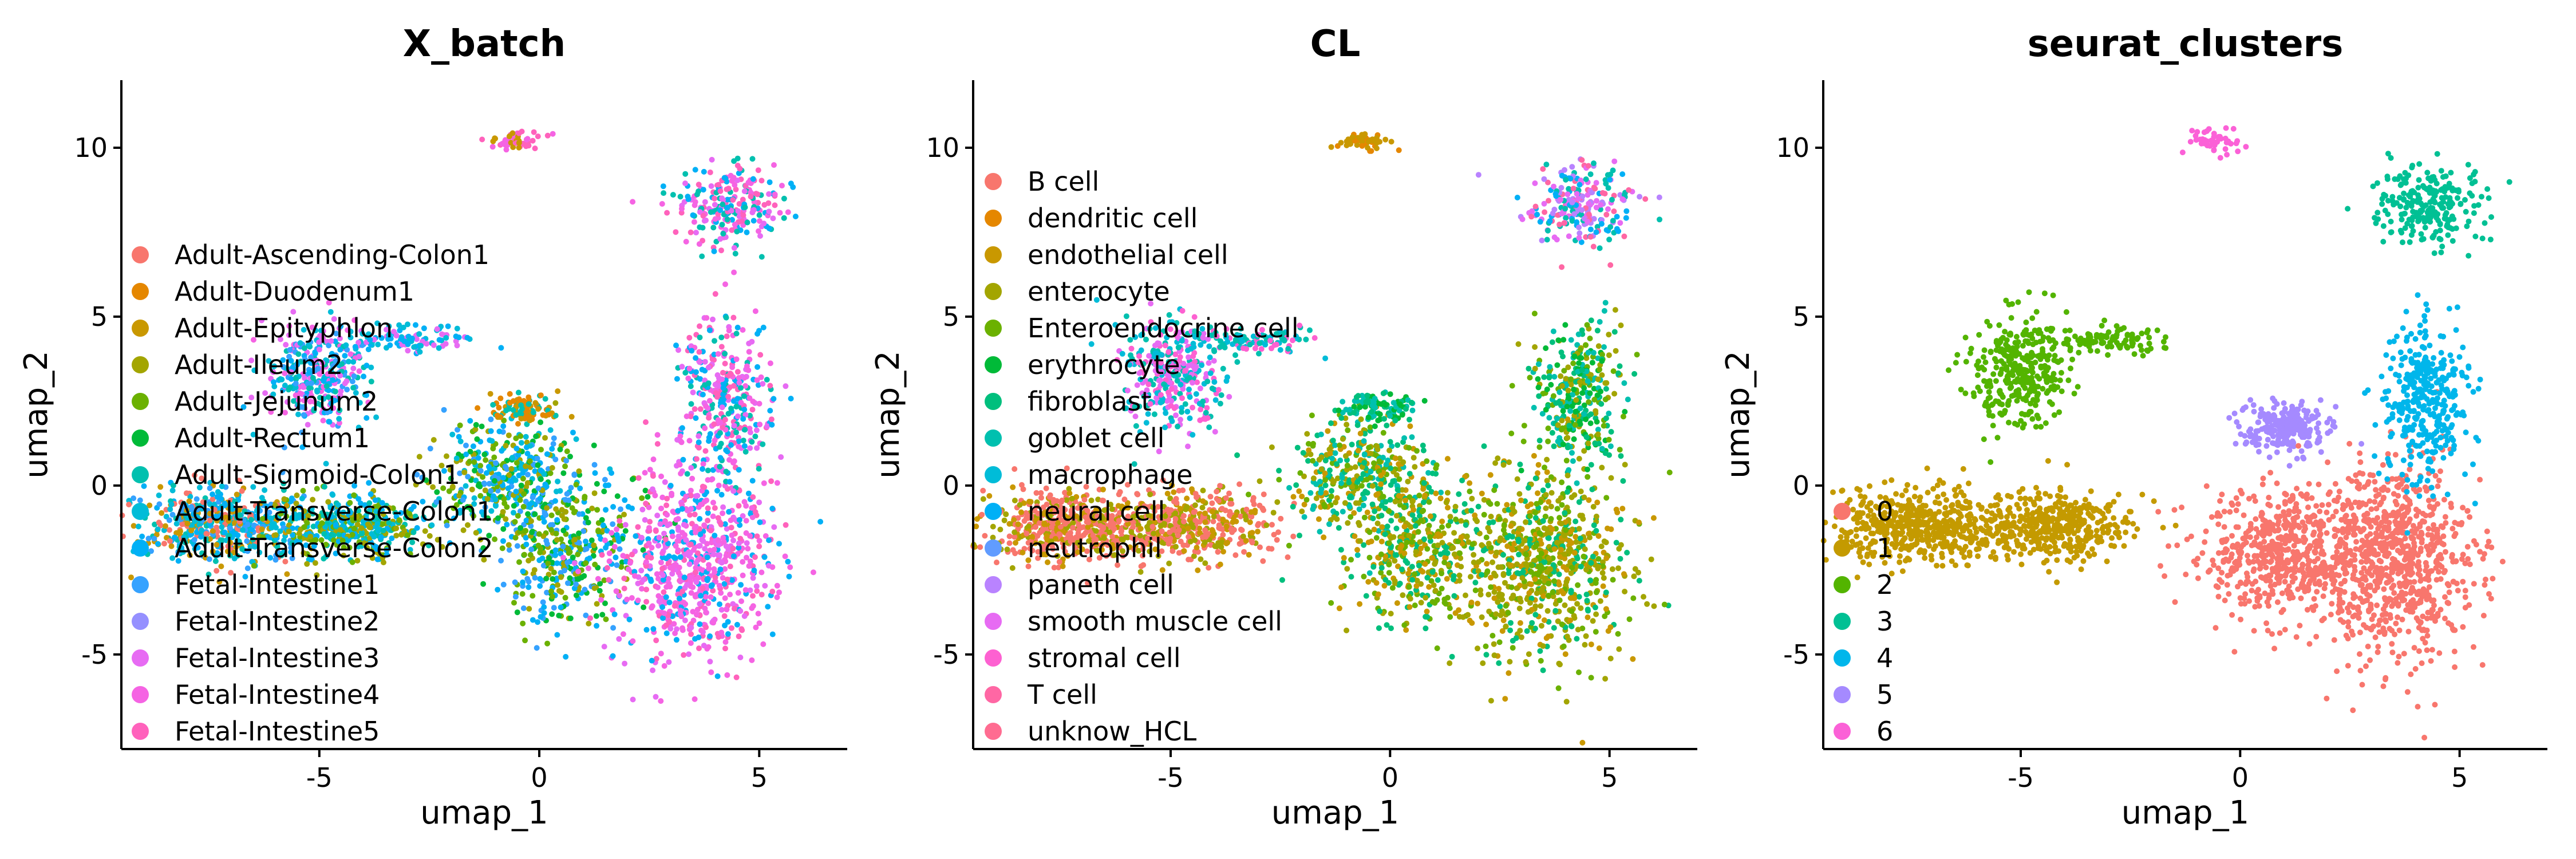 This screenshot has height=859, width=2576. I want to click on legend-label: Fetal-Intestine3, so click(277, 658).